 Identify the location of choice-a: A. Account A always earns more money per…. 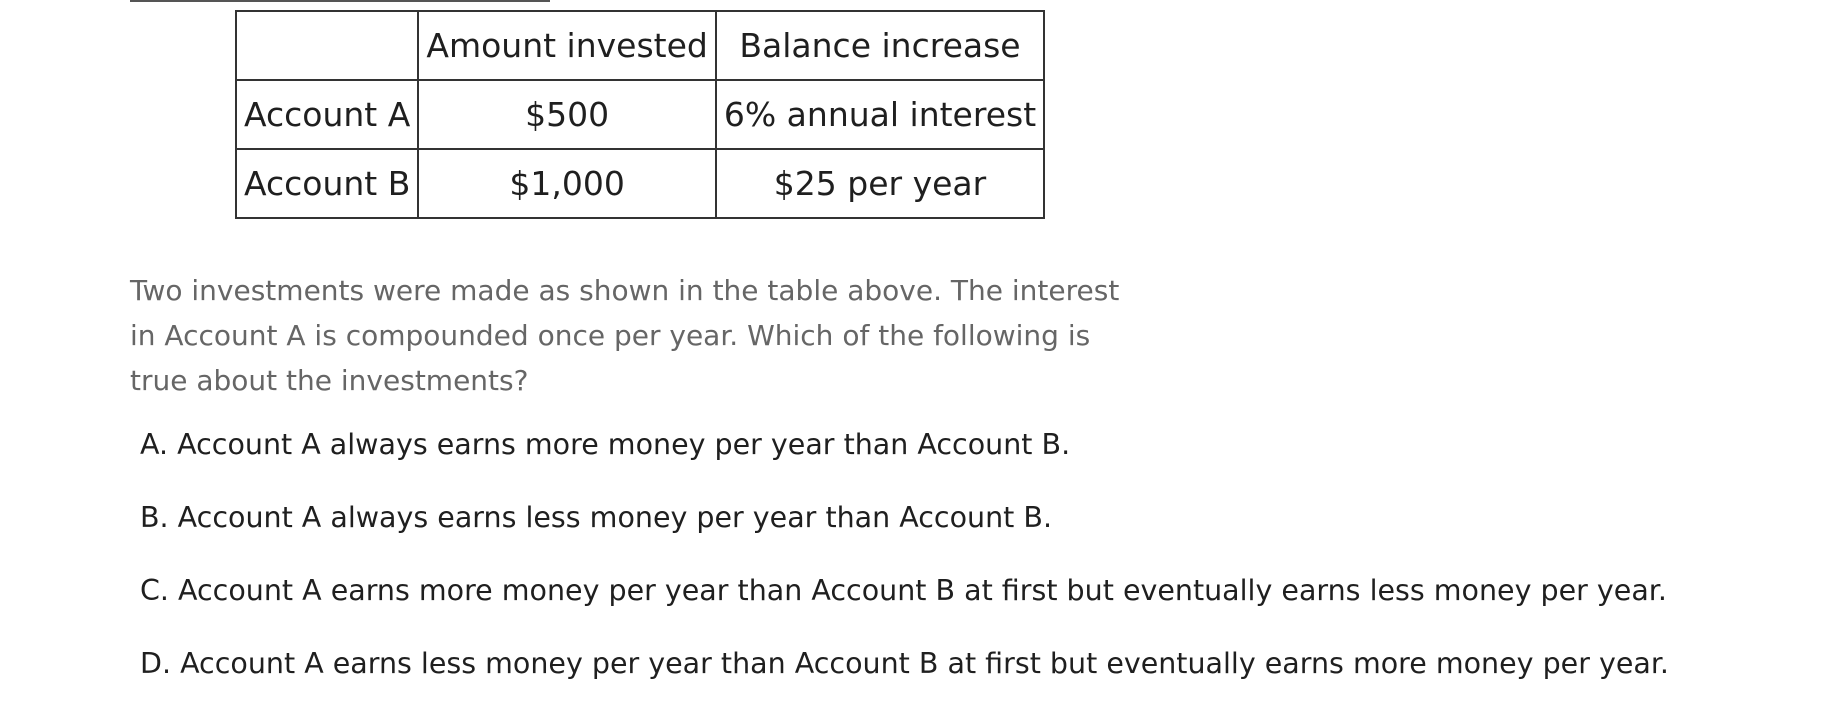
(605, 444).